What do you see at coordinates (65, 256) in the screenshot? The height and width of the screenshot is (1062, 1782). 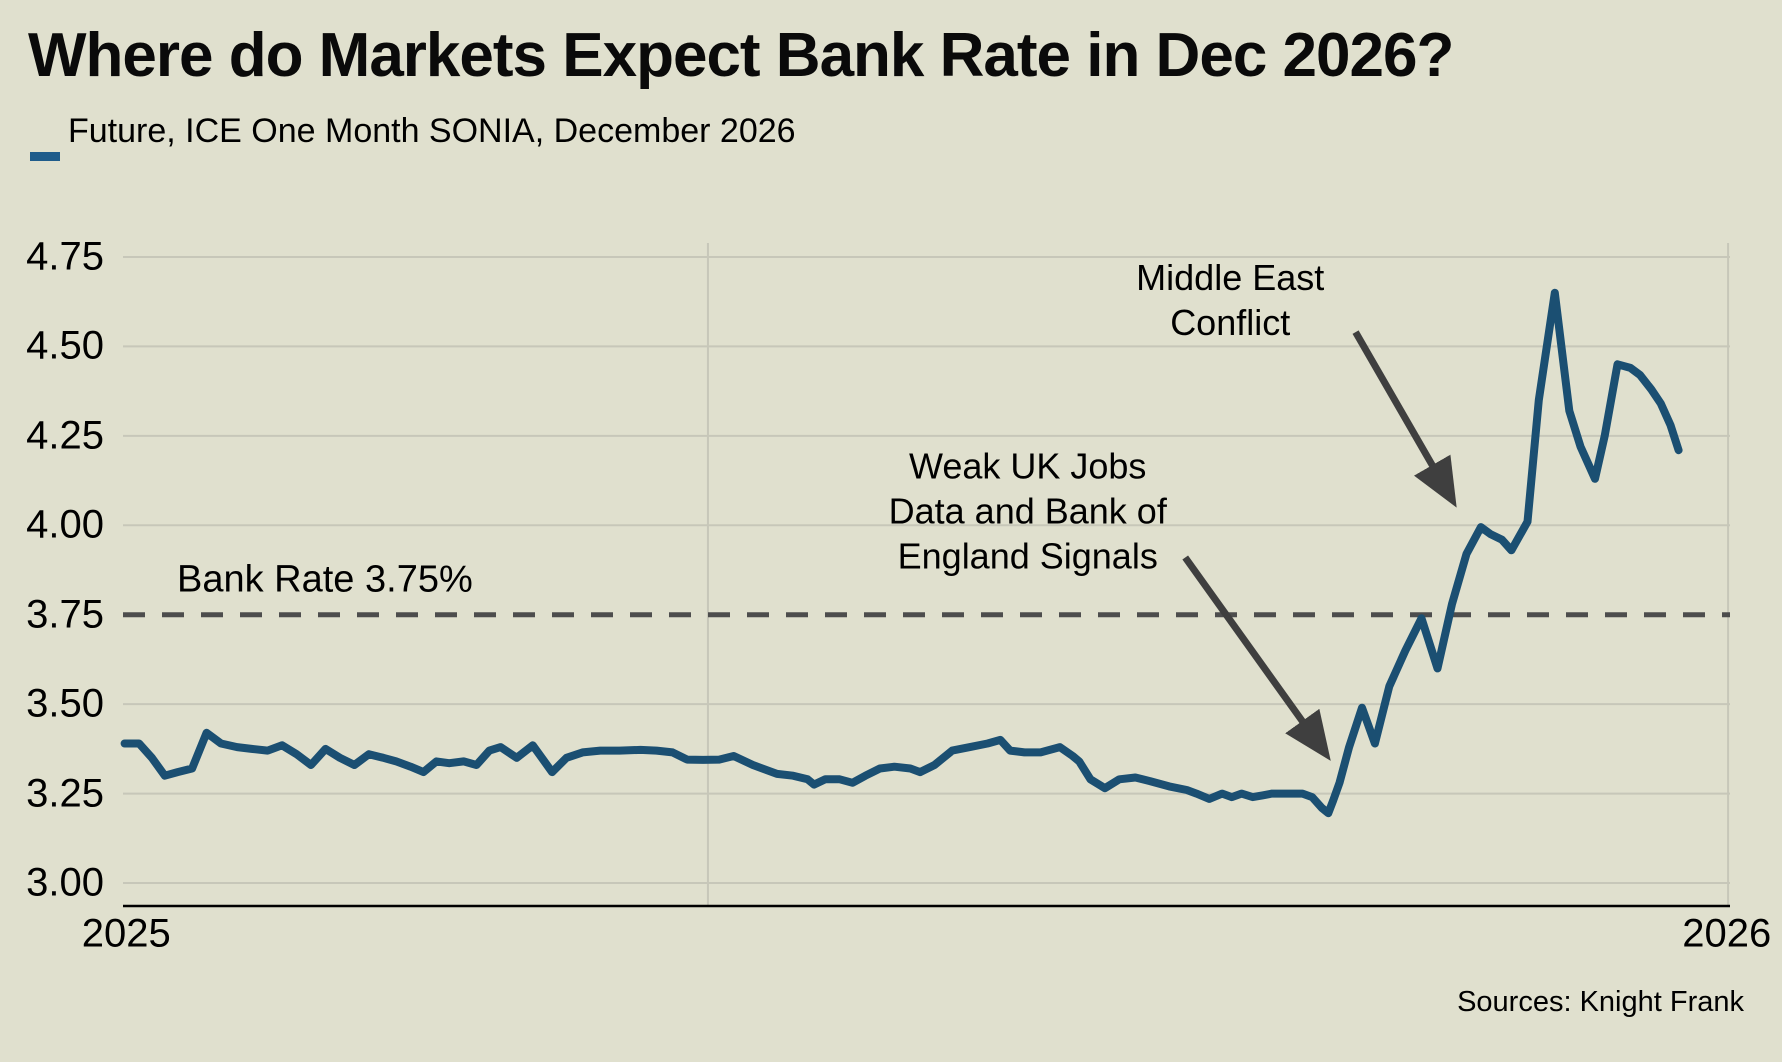 I see `y-tick-label: 4.75` at bounding box center [65, 256].